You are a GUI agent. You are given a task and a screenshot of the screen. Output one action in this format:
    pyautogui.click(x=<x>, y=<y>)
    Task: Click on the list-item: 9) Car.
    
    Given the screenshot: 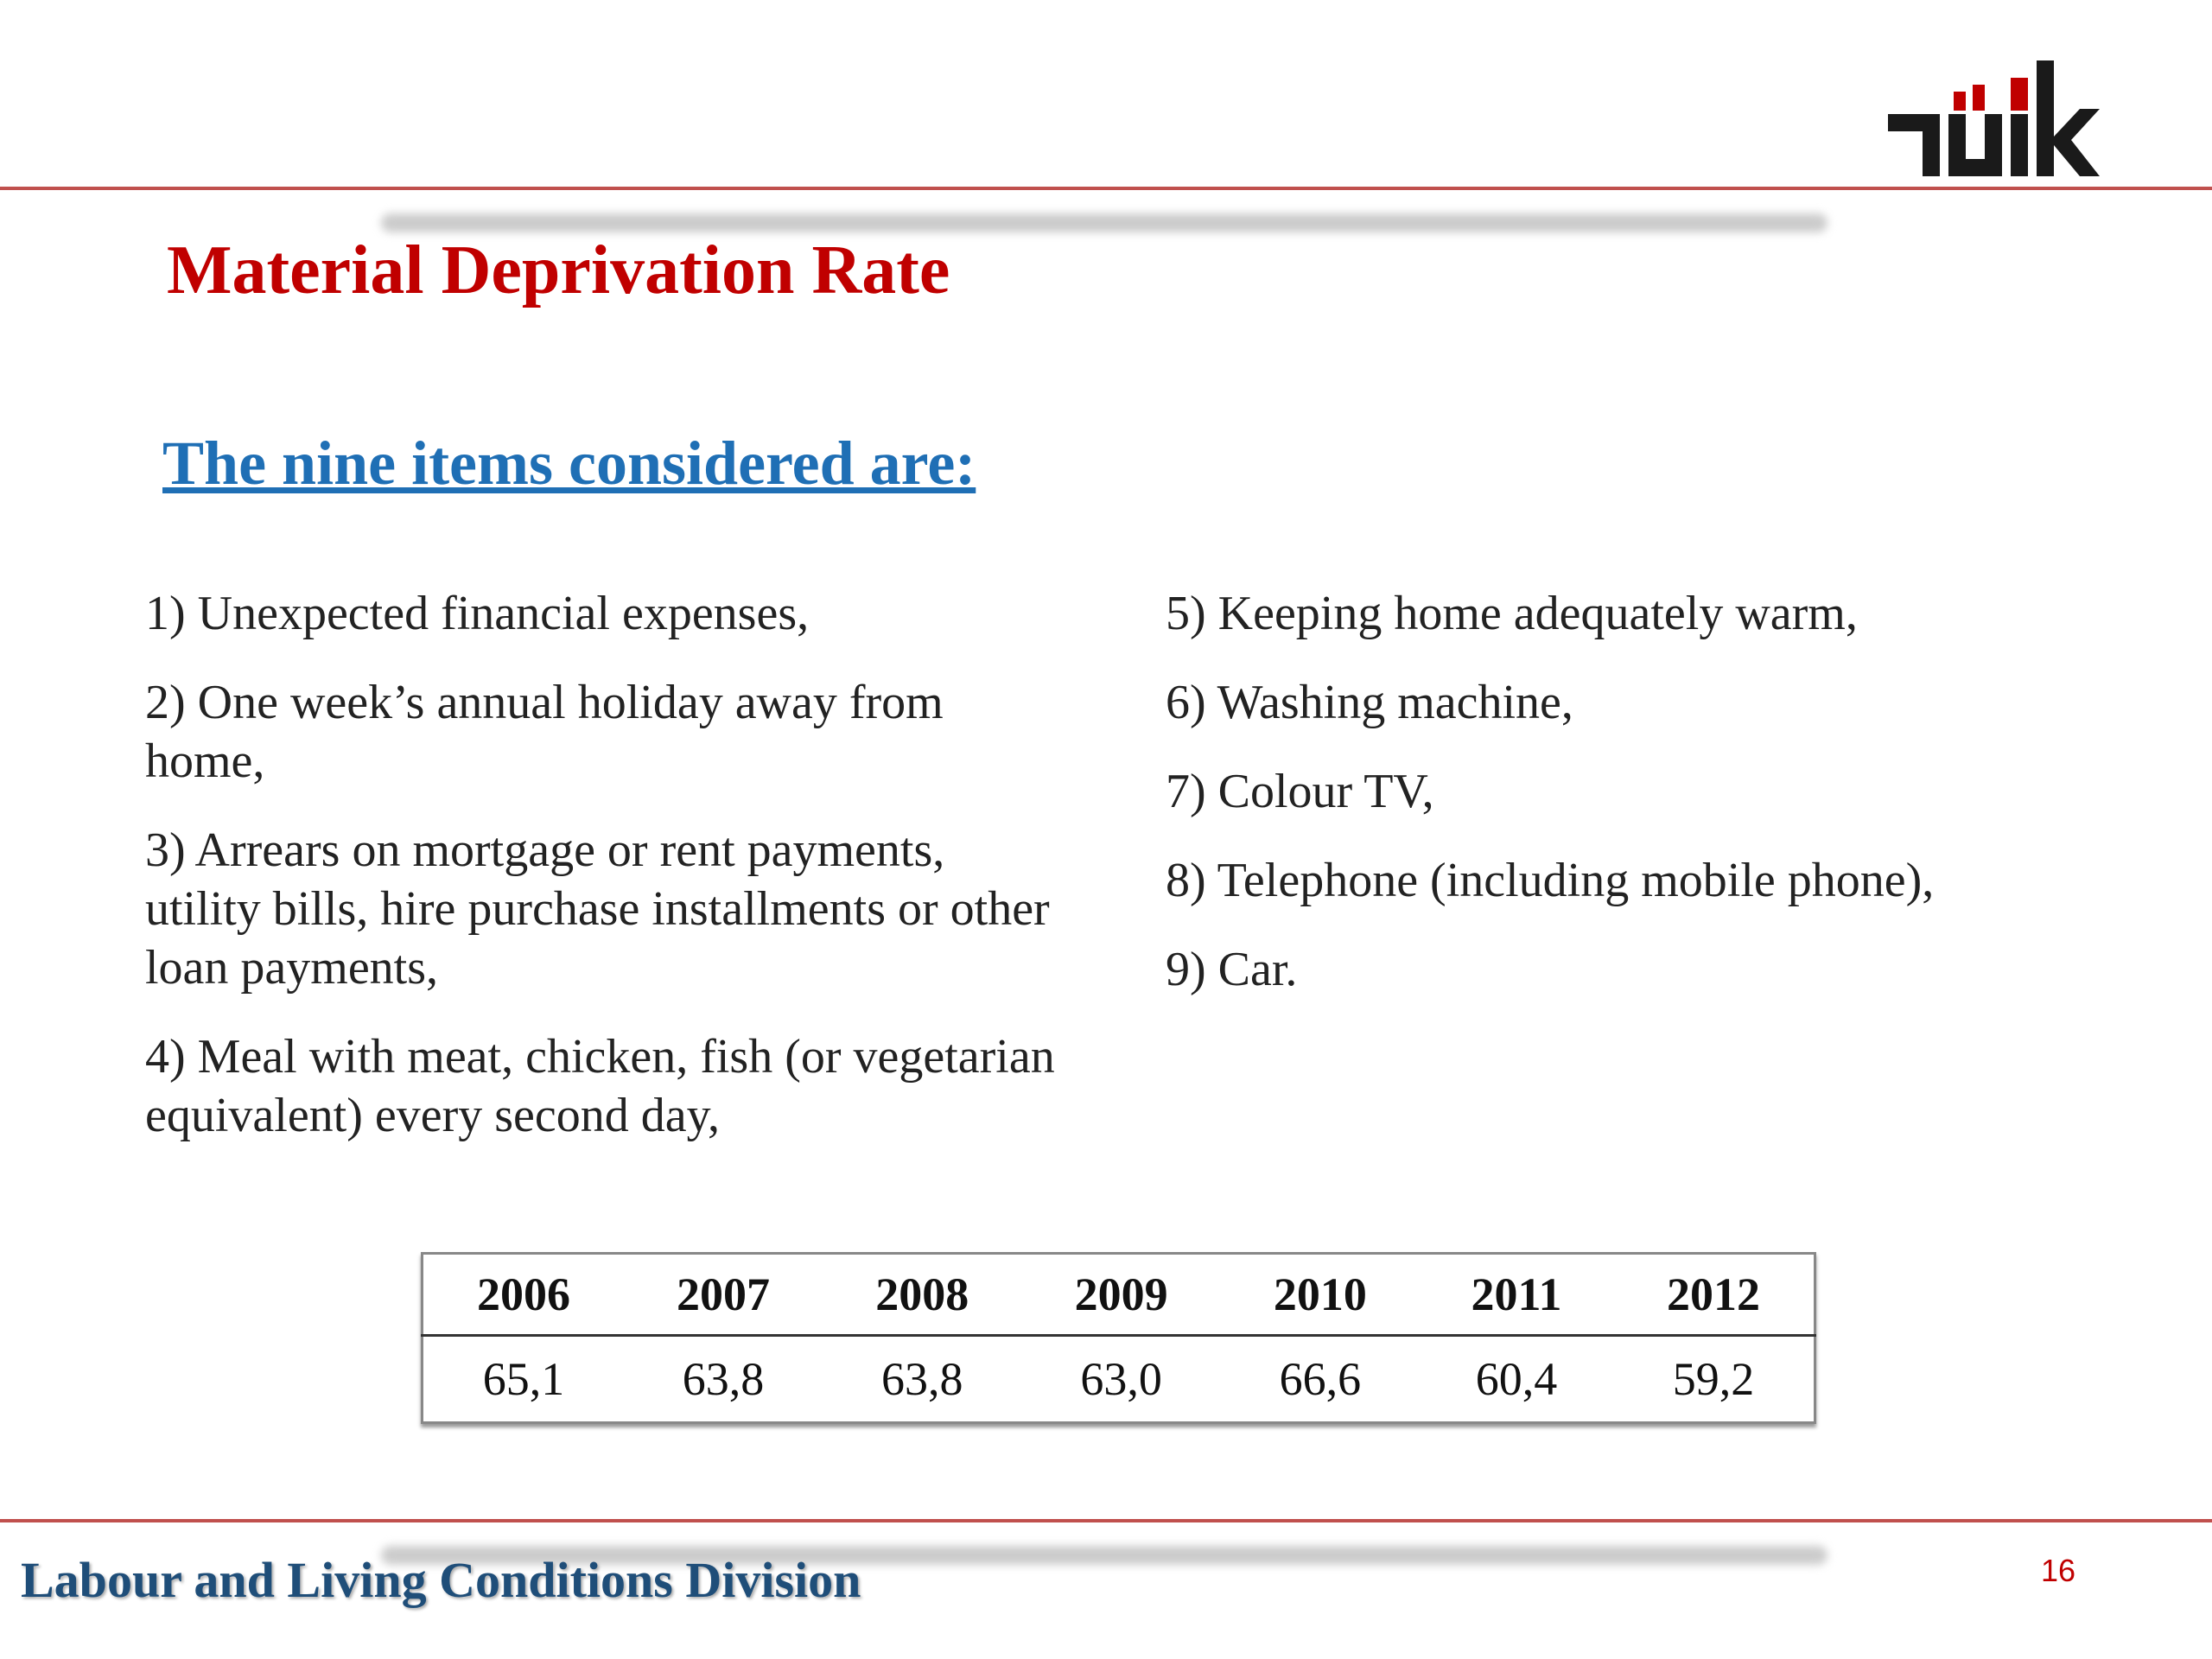 What is the action you would take?
    pyautogui.click(x=1232, y=969)
    